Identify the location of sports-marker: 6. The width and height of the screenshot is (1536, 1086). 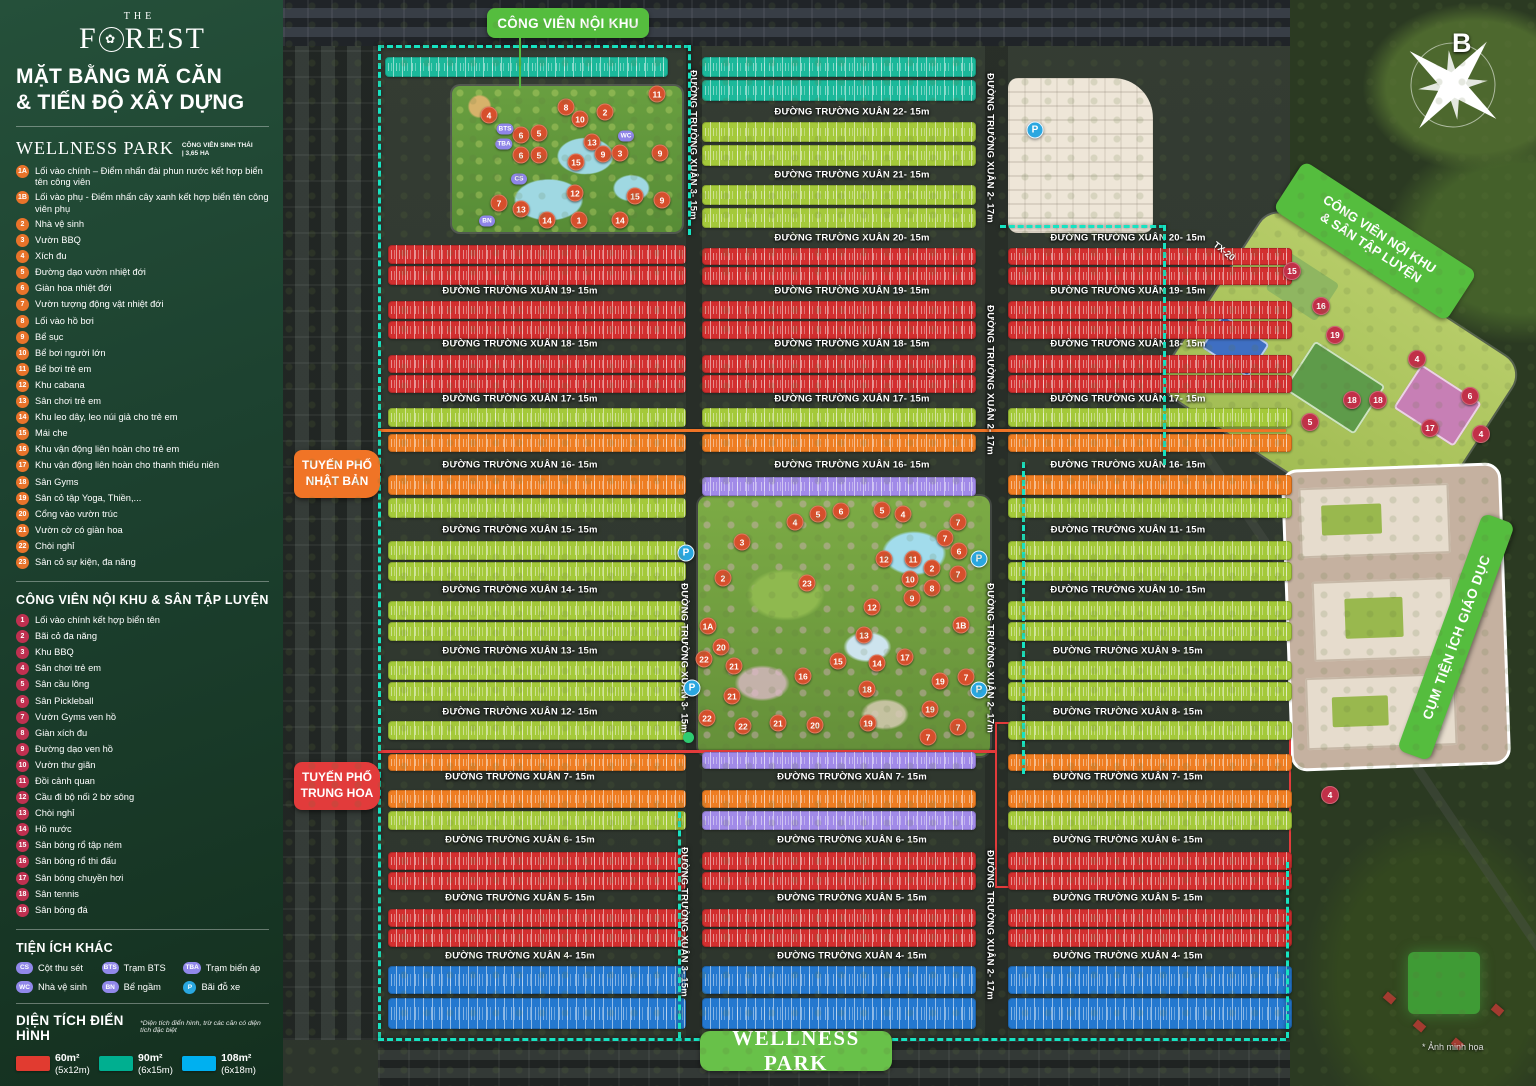
(1470, 396).